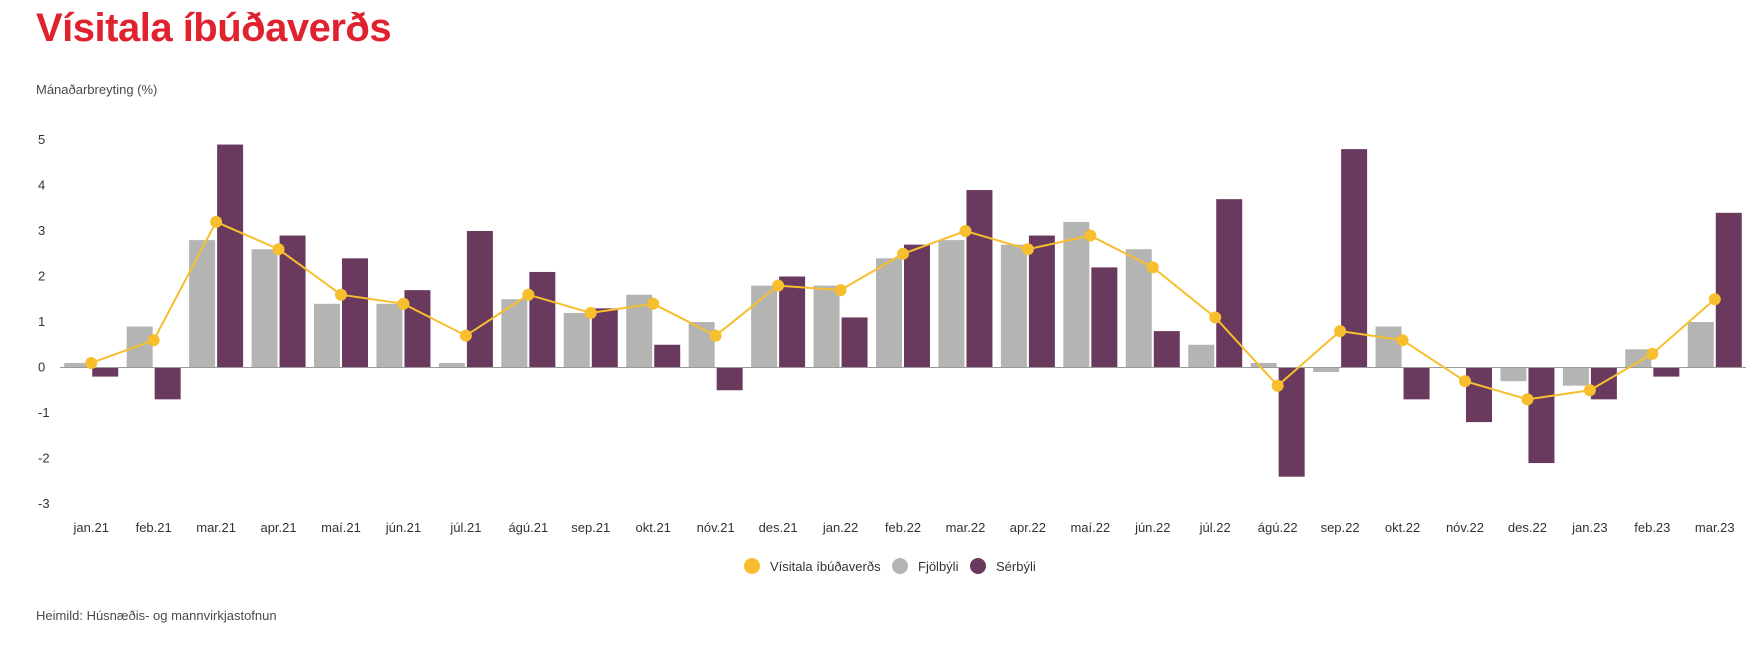 This screenshot has width=1764, height=649. Describe the element at coordinates (44, 458) in the screenshot. I see `y-tick-label: -2` at that location.